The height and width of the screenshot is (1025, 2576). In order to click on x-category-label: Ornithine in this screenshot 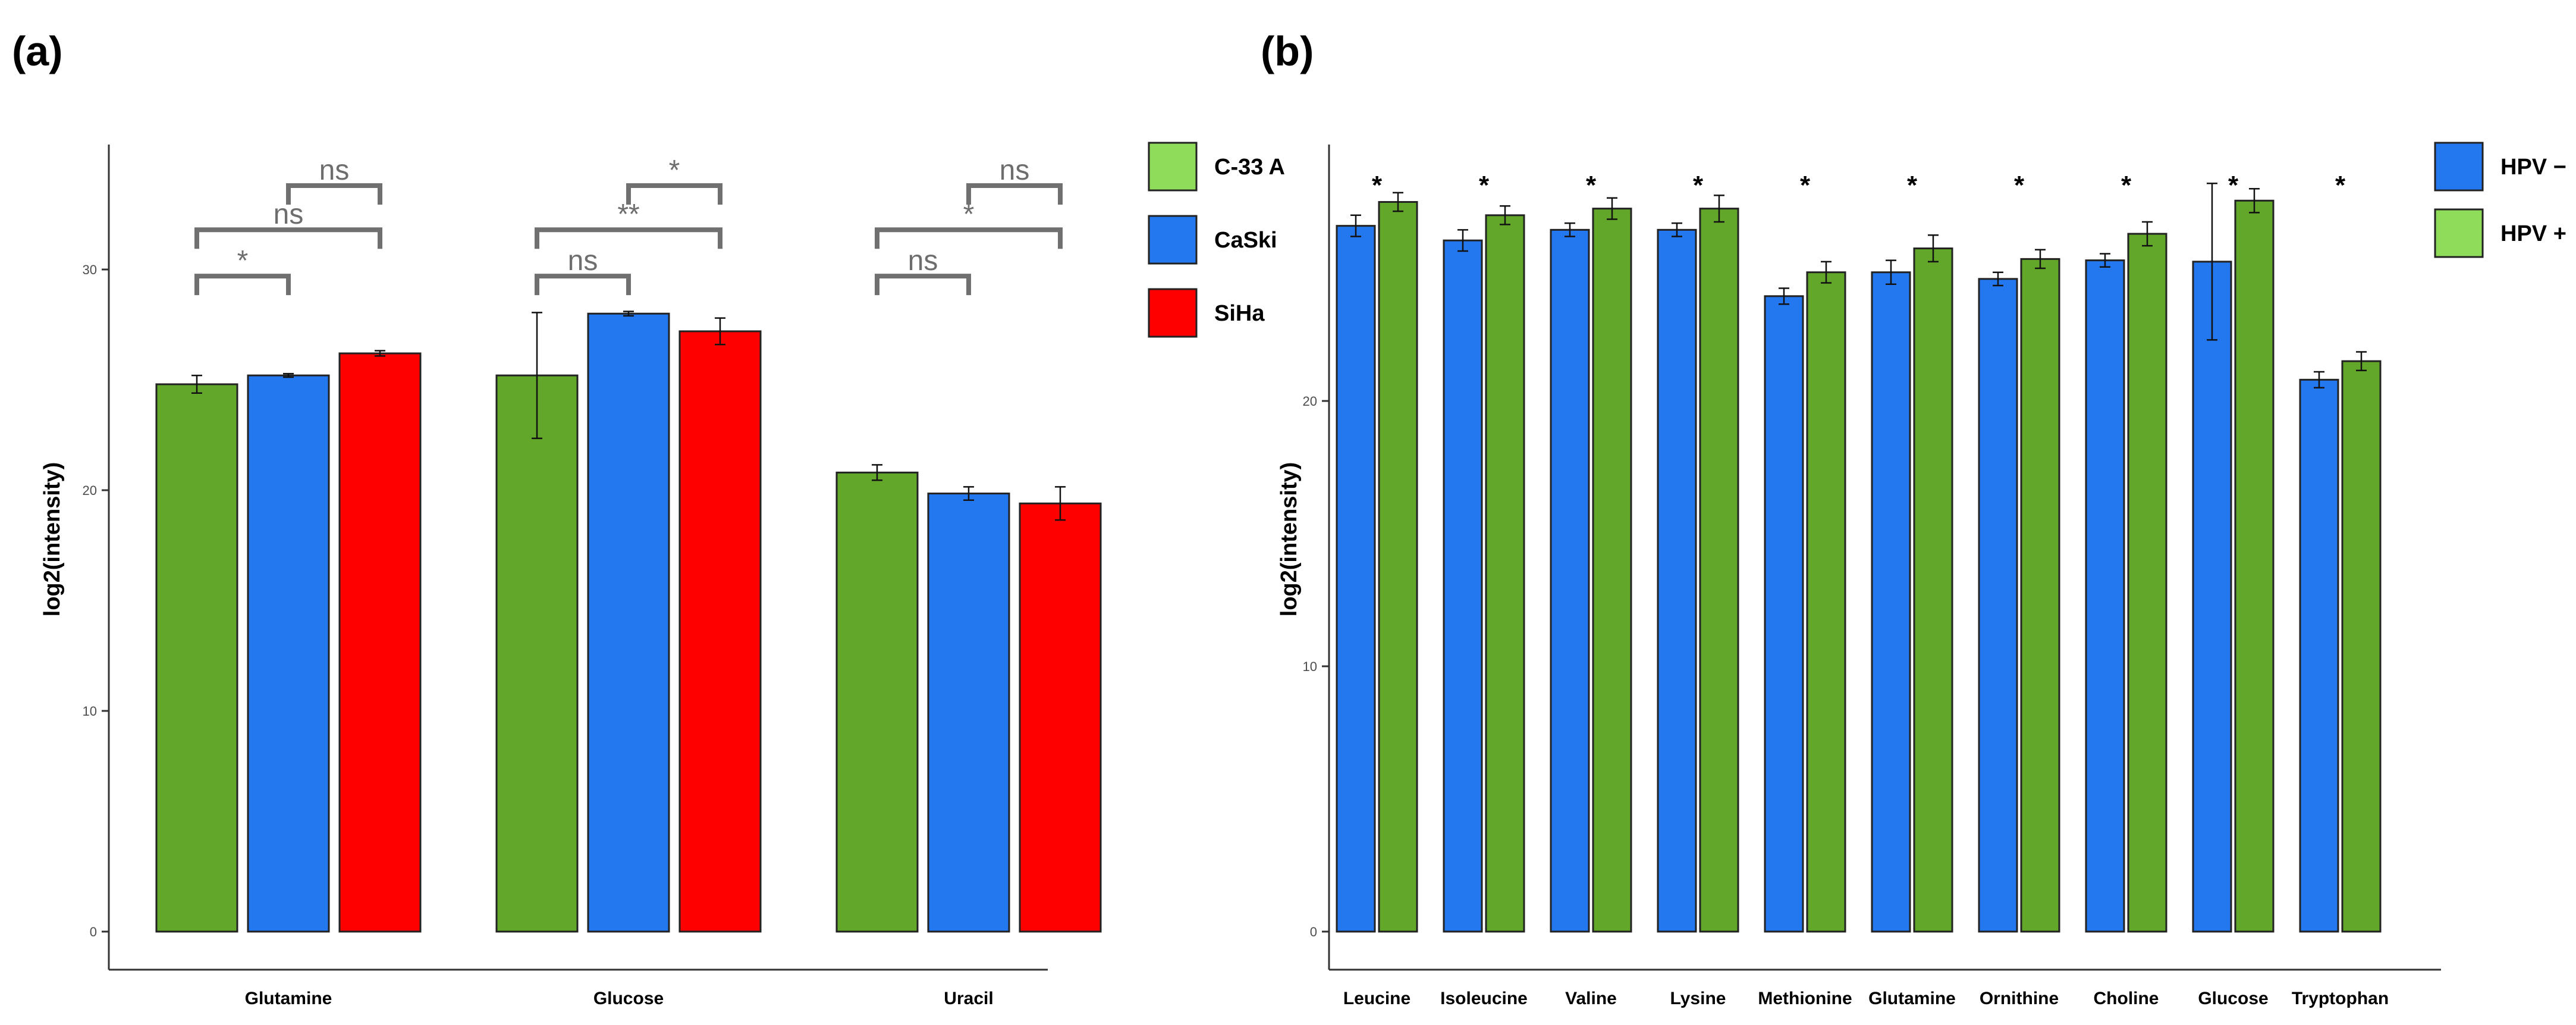, I will do `click(2019, 998)`.